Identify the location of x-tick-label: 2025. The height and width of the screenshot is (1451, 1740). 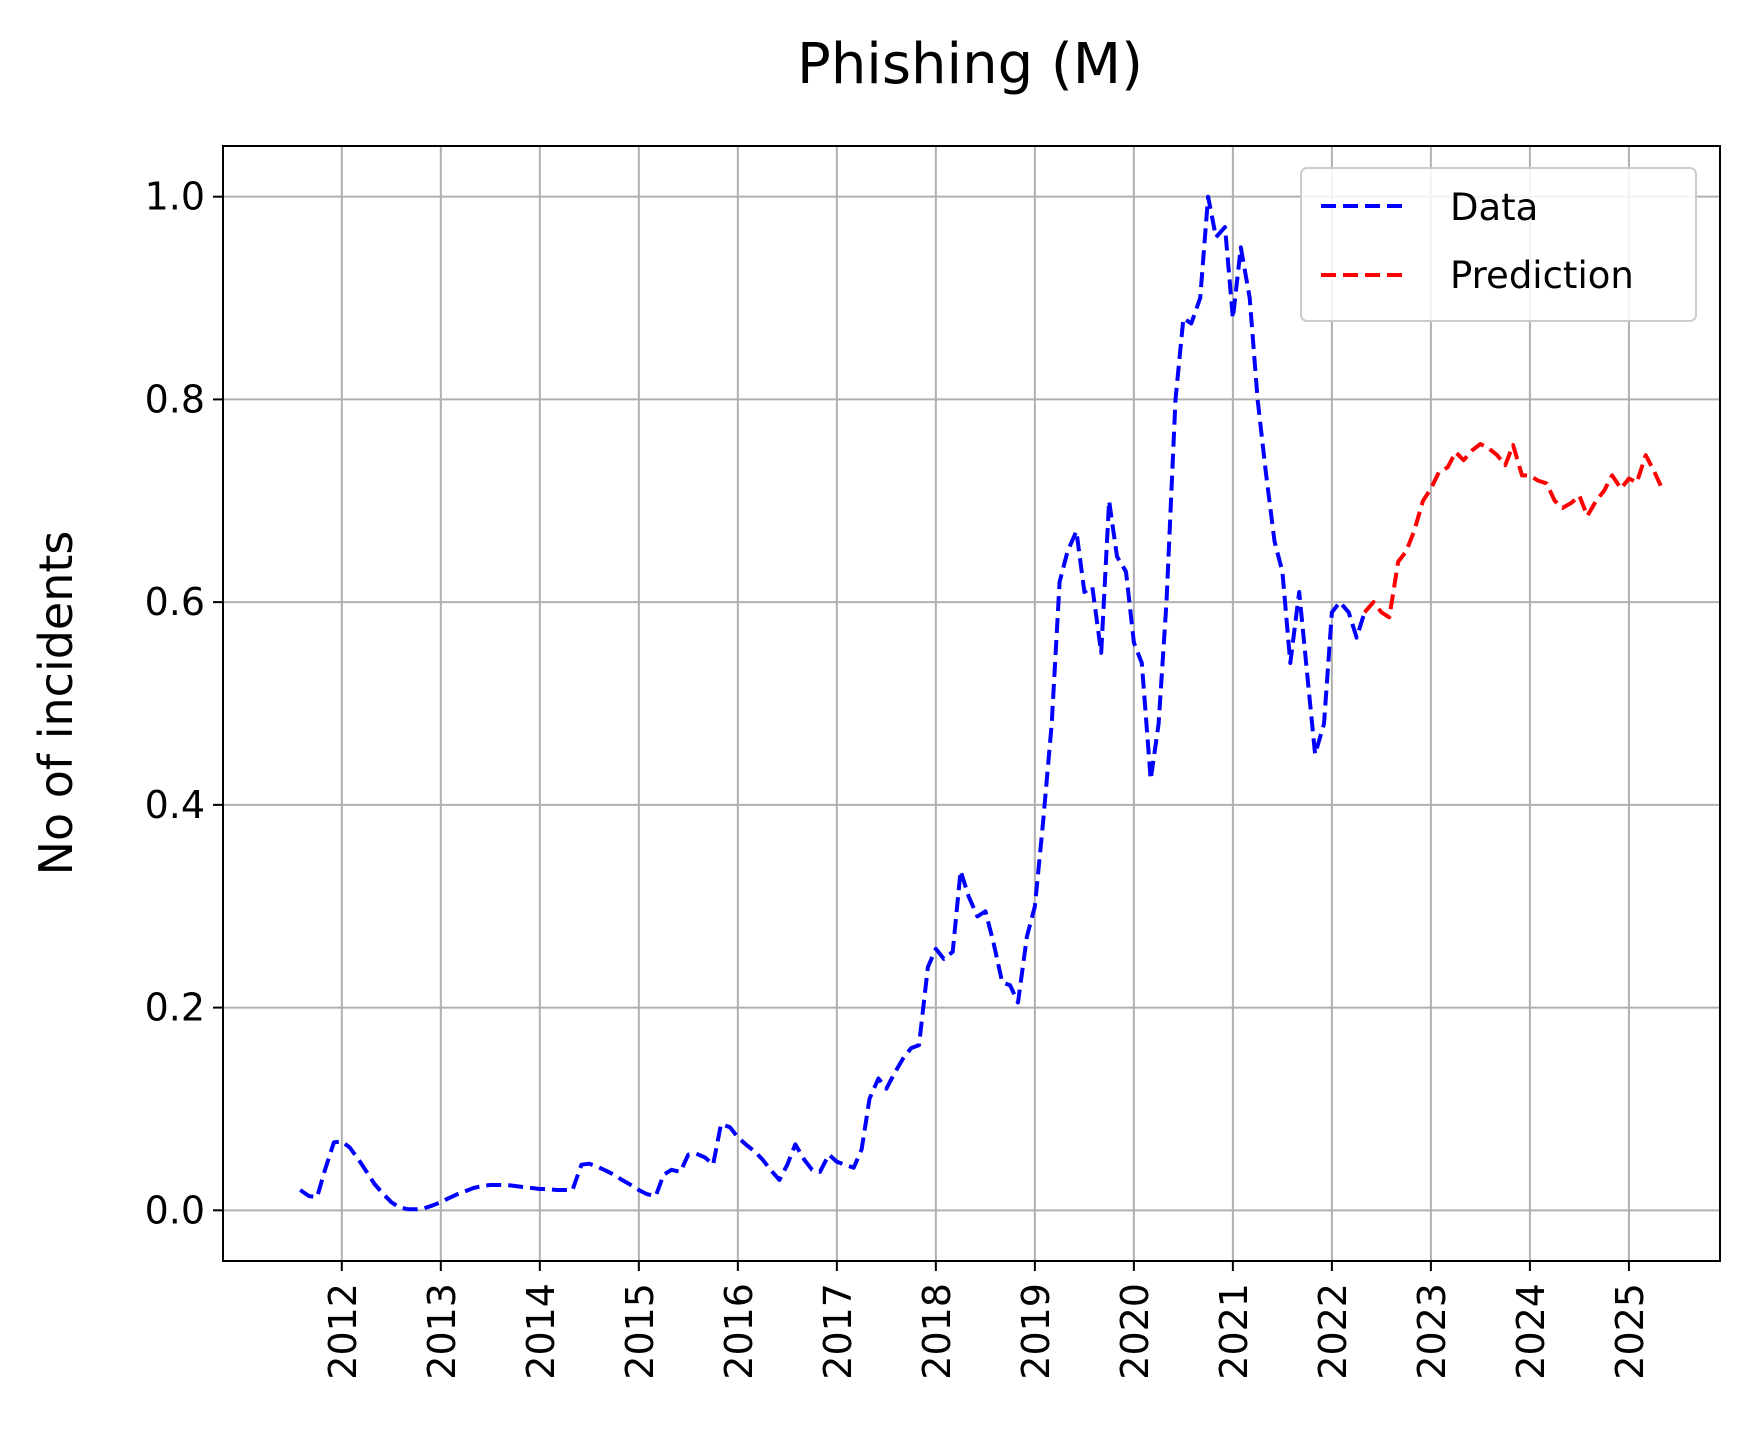
(1630, 1331).